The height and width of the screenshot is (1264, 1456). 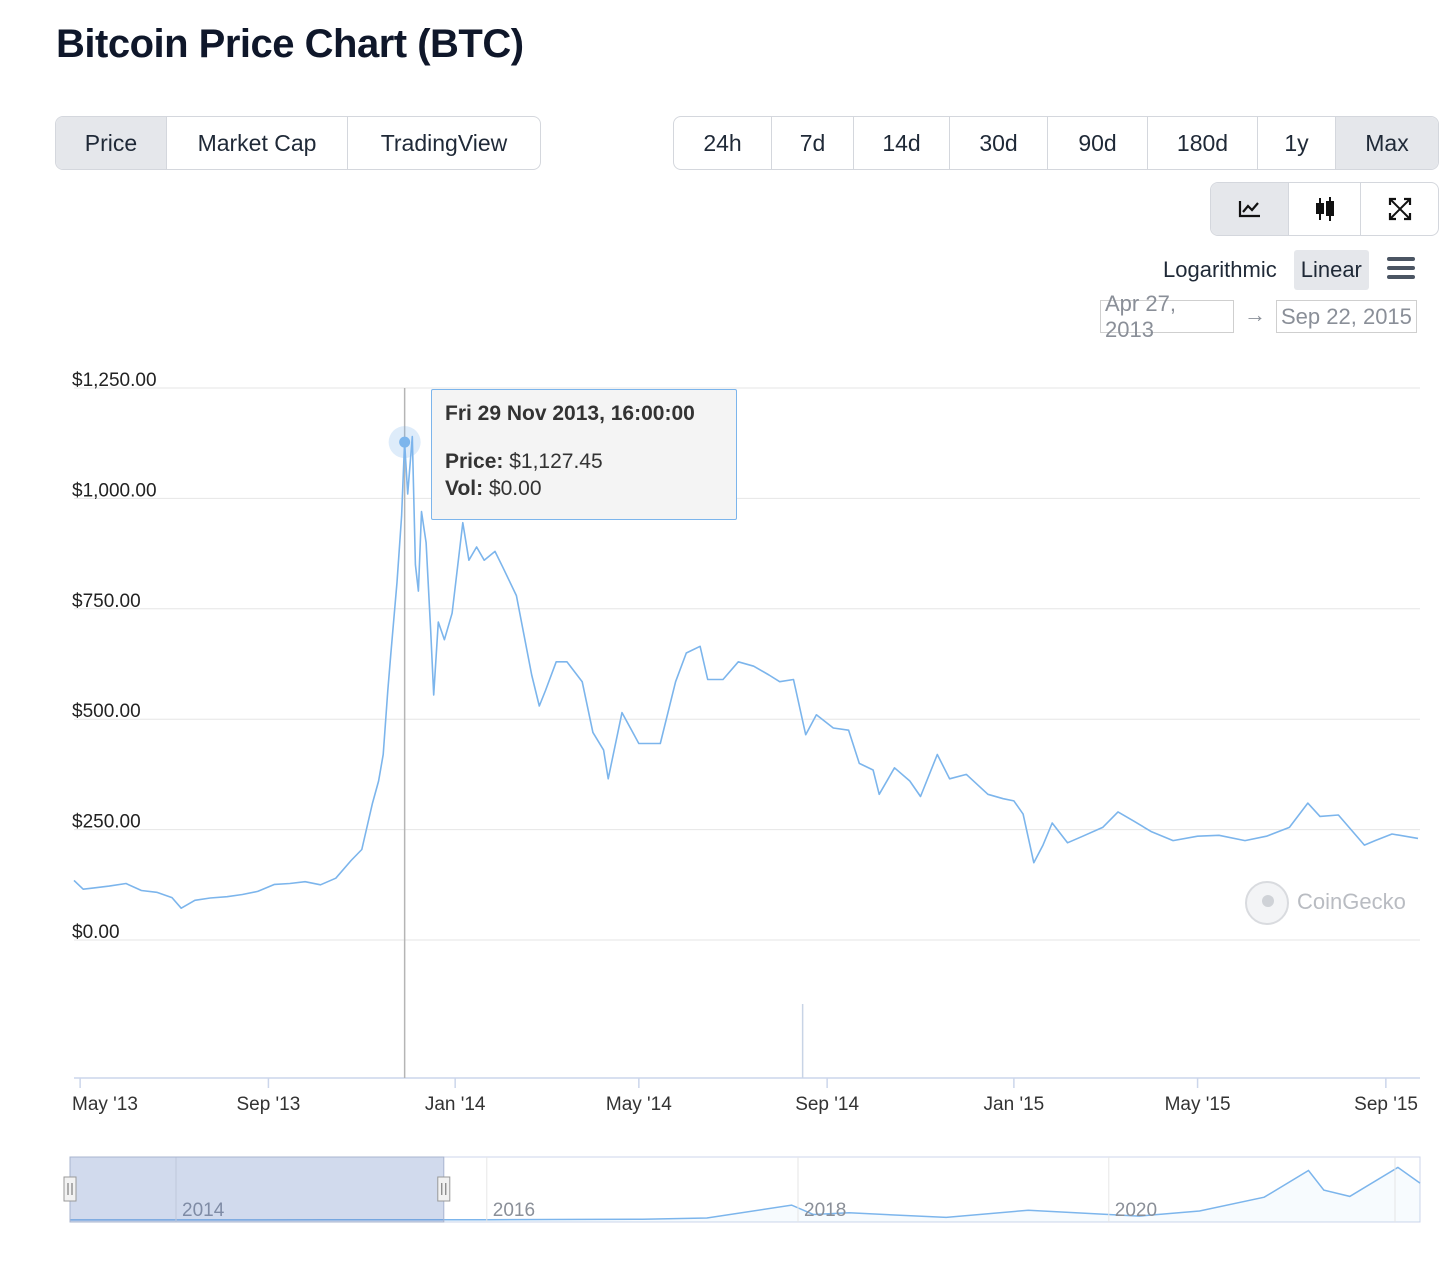 What do you see at coordinates (827, 1104) in the screenshot?
I see `x-tick-label: Sep '14` at bounding box center [827, 1104].